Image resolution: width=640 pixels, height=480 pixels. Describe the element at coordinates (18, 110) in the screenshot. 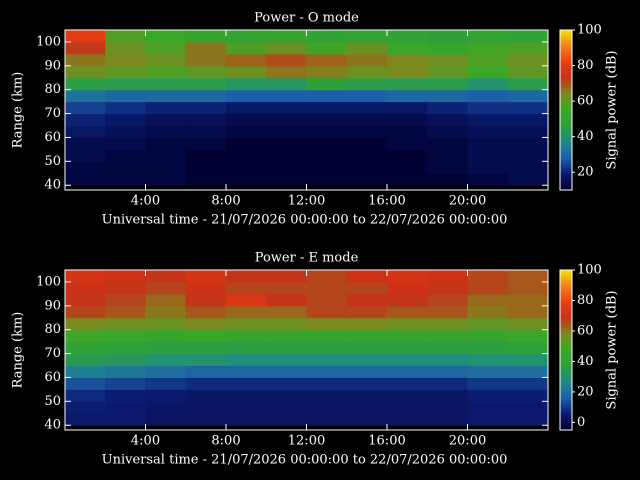

I see `y-axis-label: Range (km)` at that location.